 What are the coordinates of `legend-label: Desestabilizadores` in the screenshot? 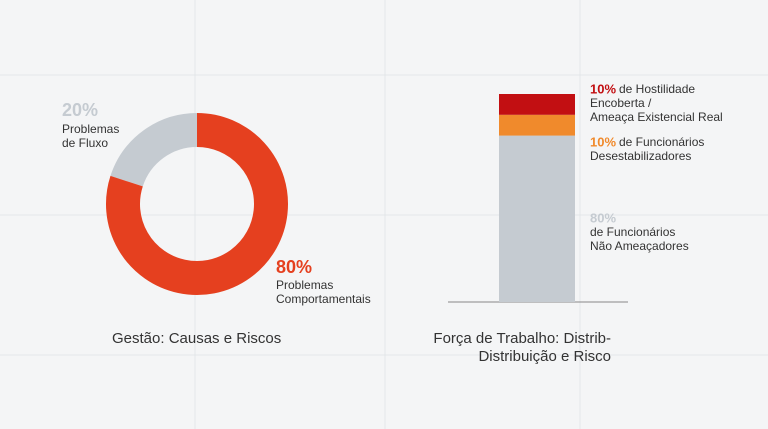 It's located at (640, 156).